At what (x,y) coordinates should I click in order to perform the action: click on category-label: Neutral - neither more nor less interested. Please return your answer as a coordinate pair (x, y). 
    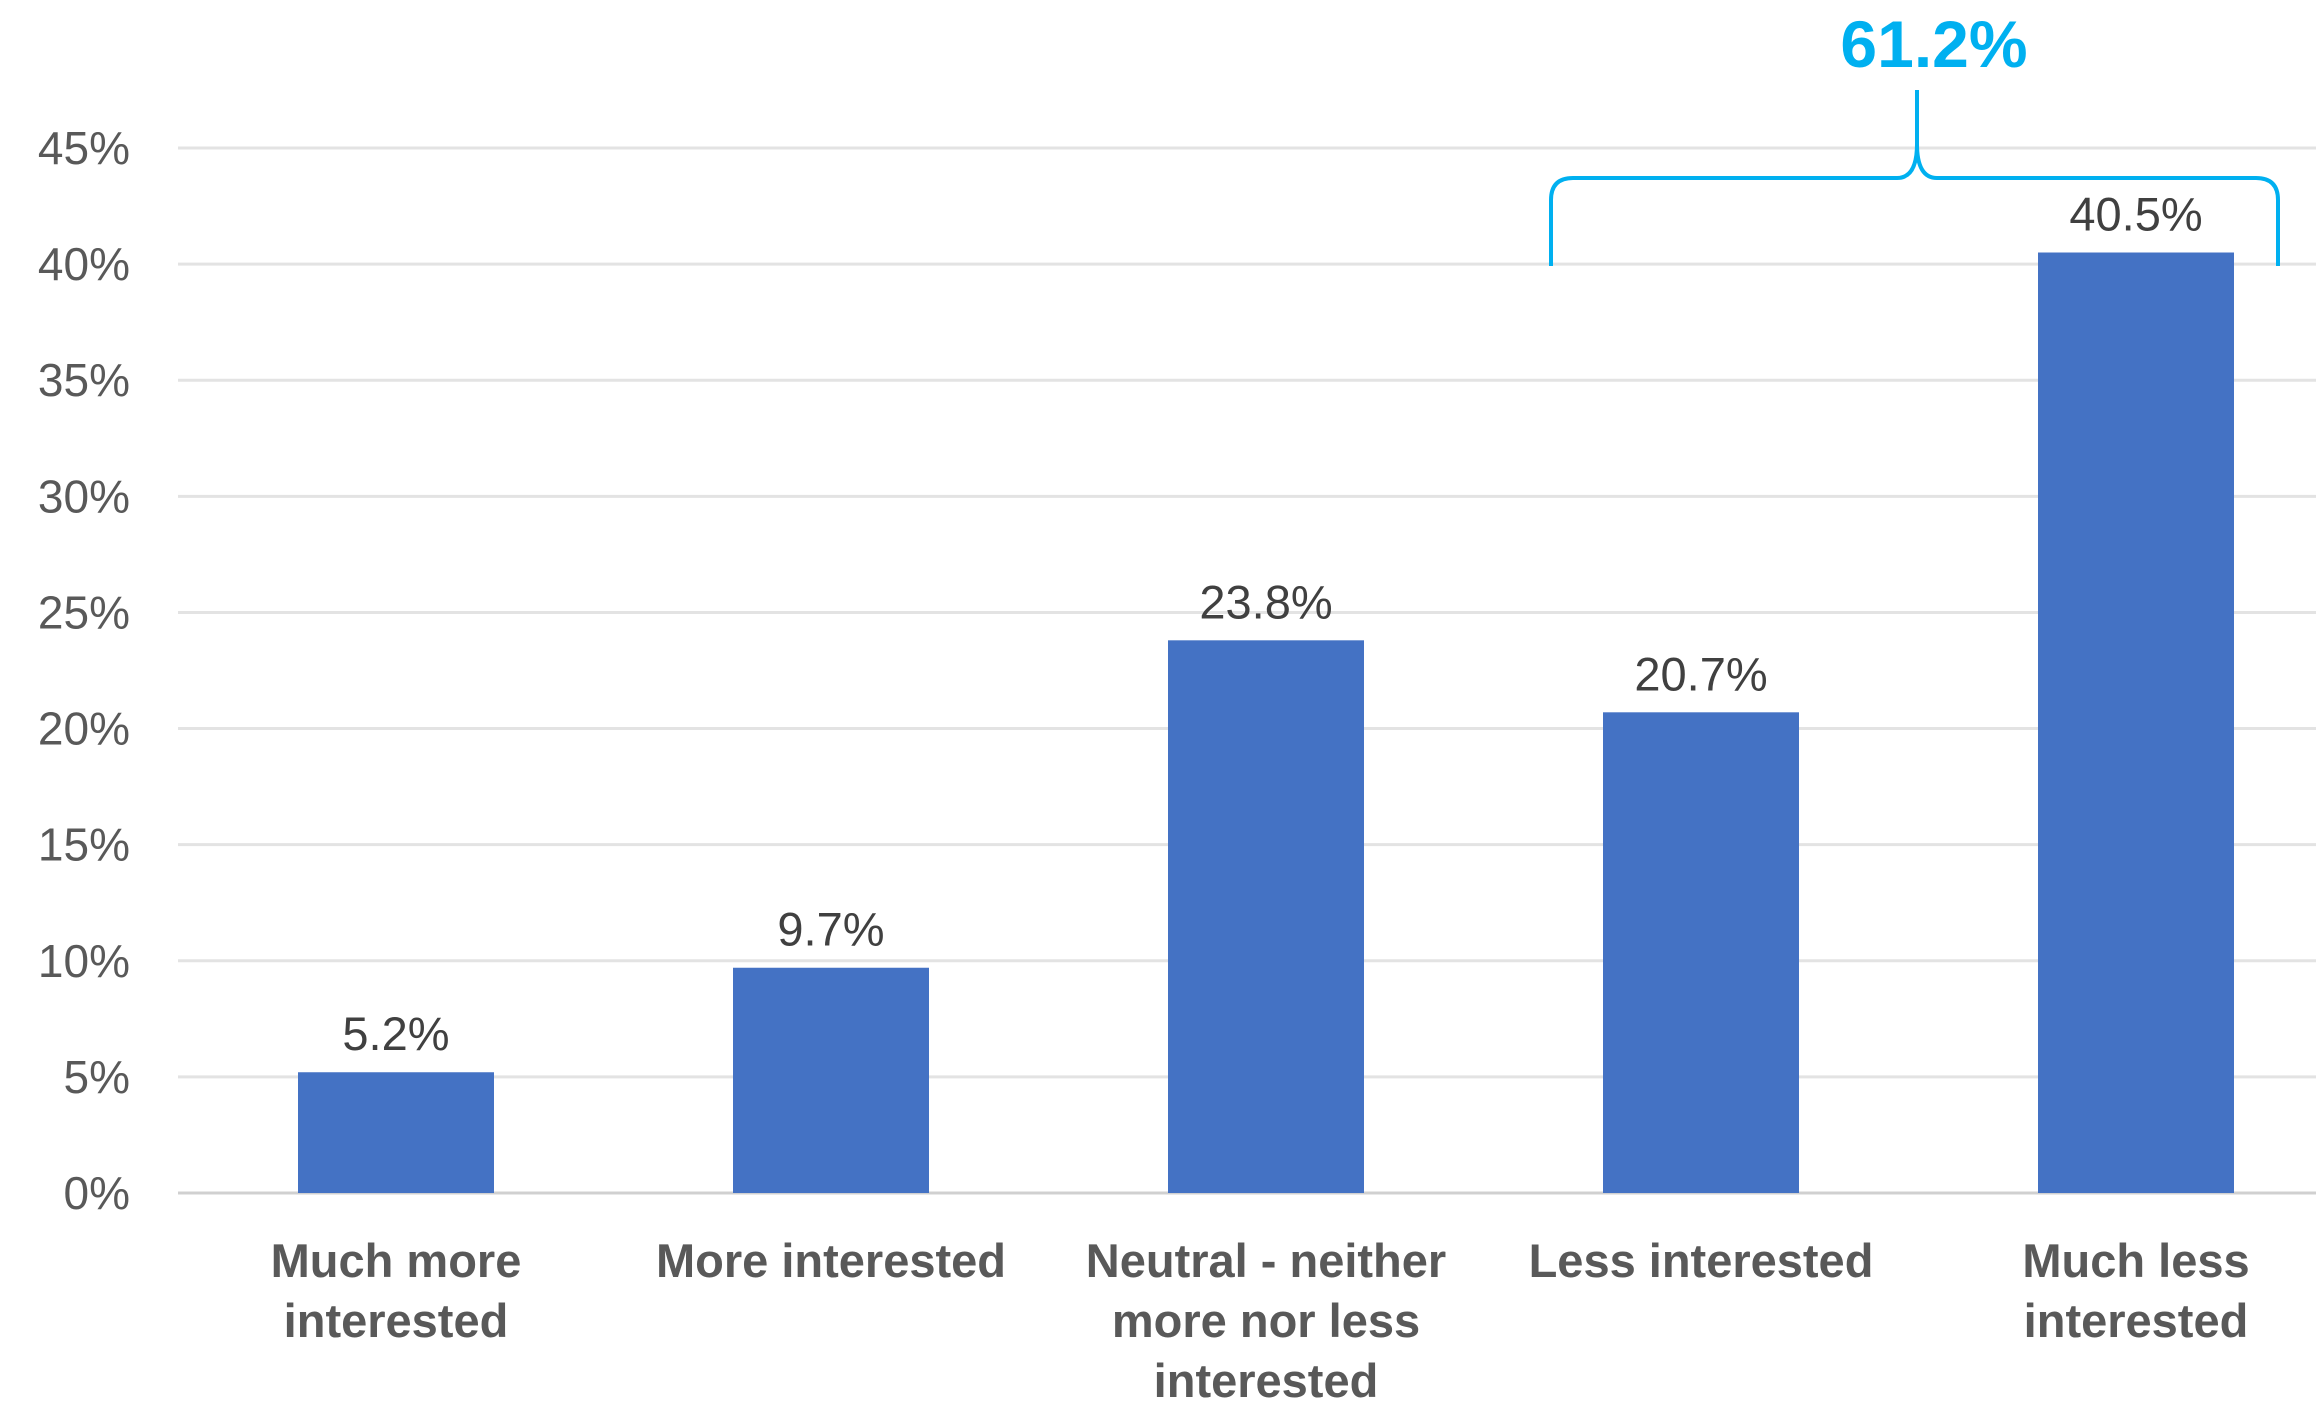
    Looking at the image, I should click on (1266, 1319).